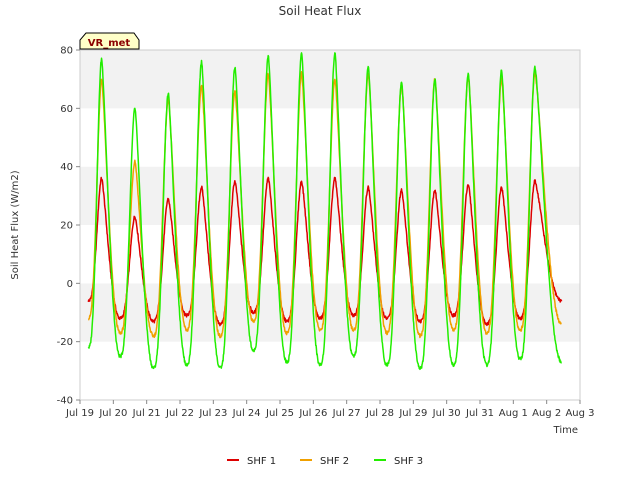 The image size is (640, 480). What do you see at coordinates (112, 413) in the screenshot?
I see `x-tick-label: Jul 20` at bounding box center [112, 413].